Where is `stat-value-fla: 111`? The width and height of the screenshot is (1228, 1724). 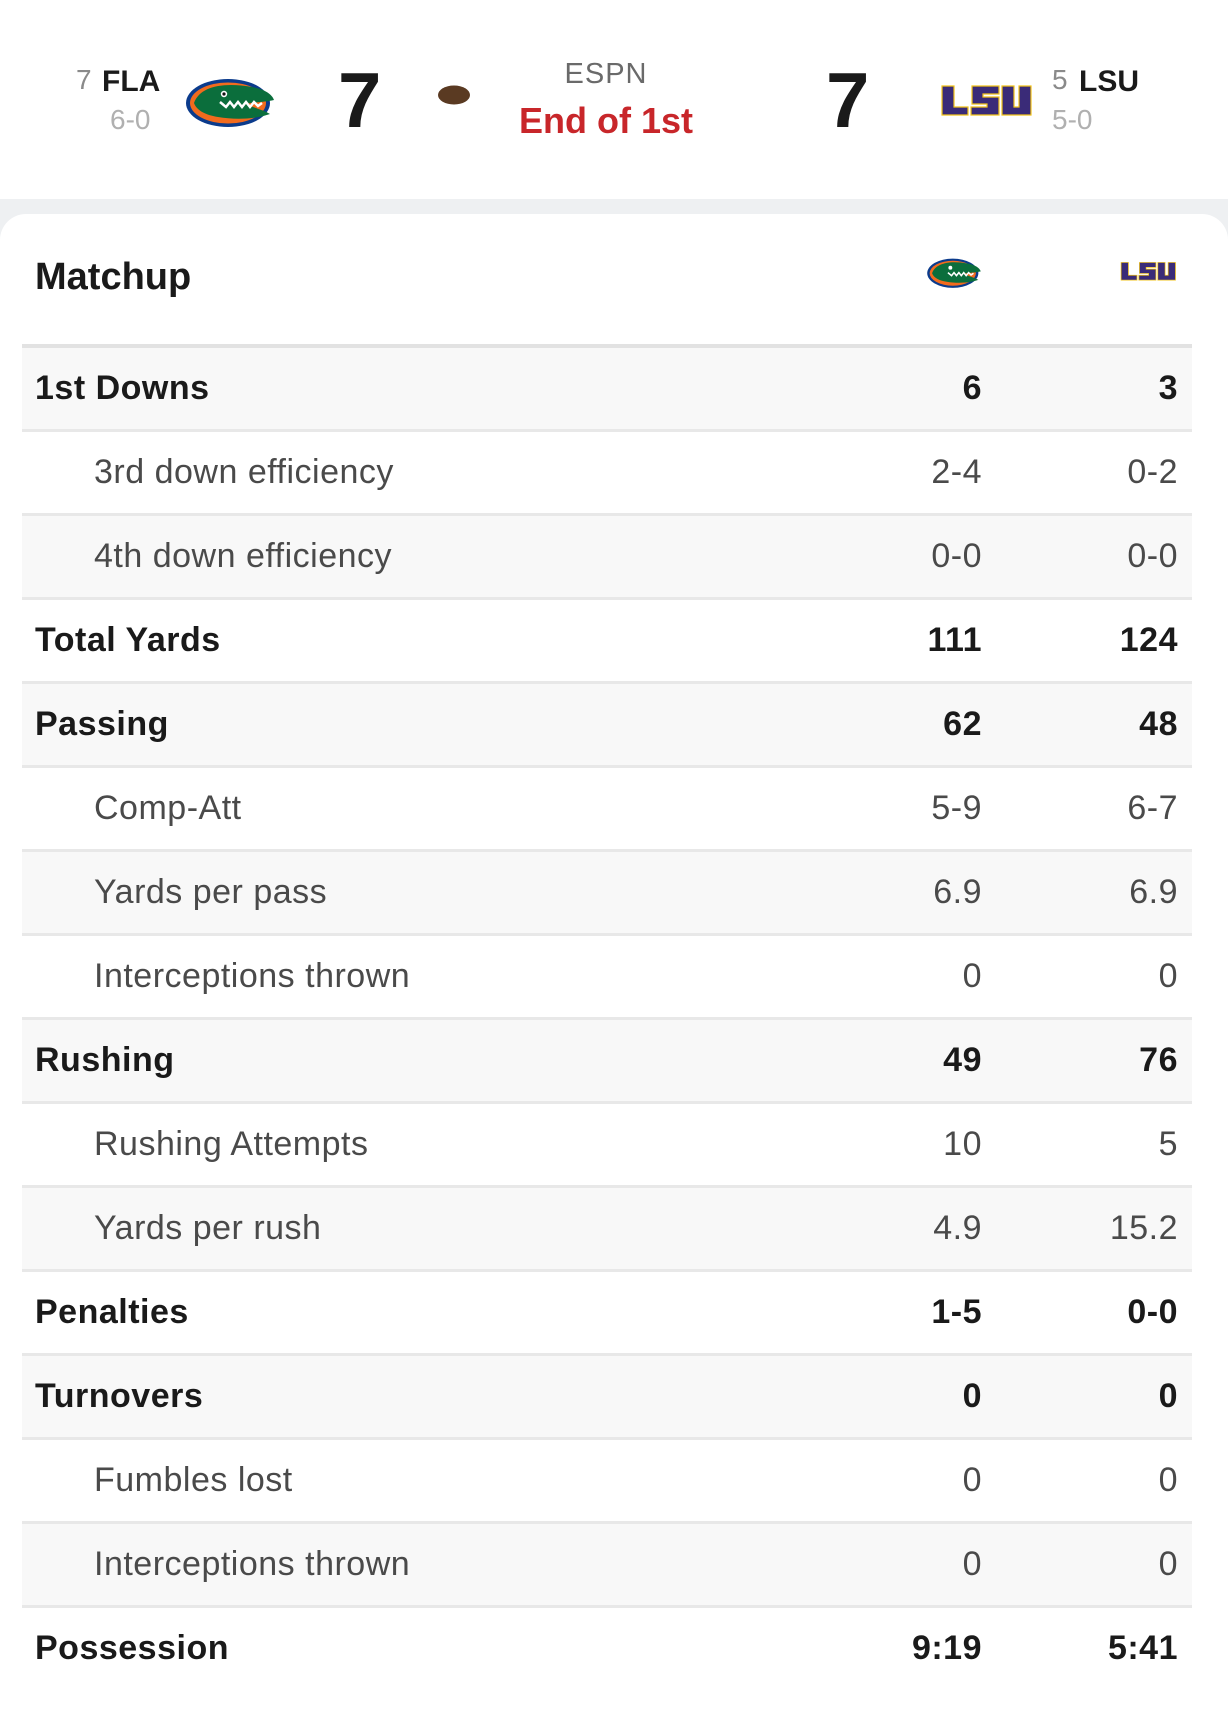
stat-value-fla: 111 is located at coordinates (954, 640).